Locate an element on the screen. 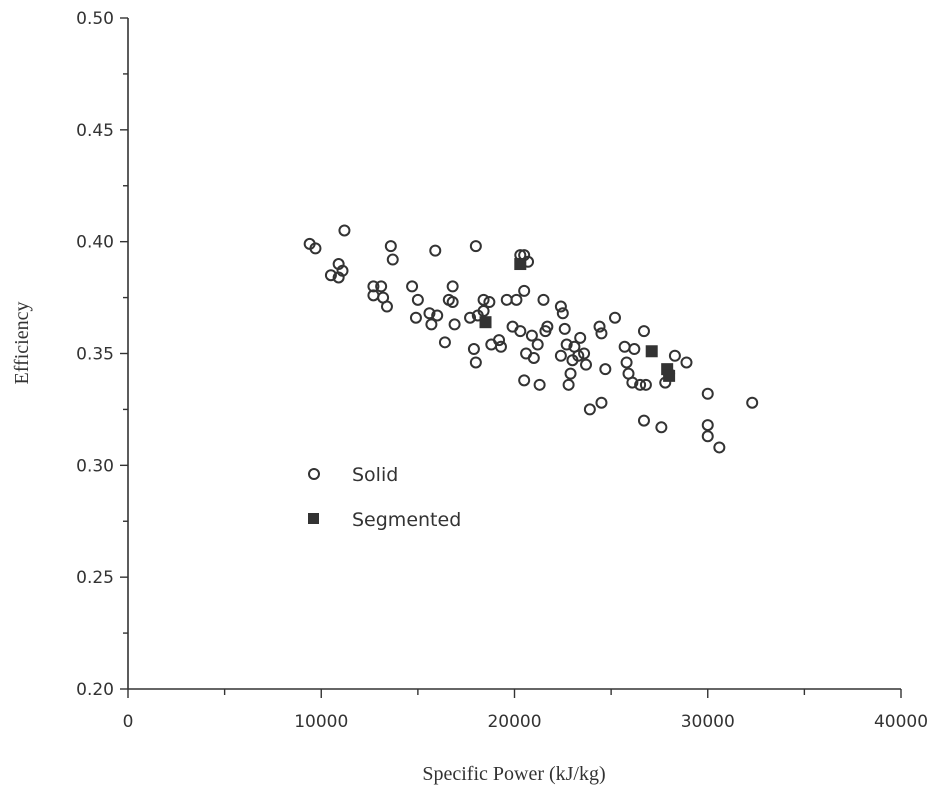 The image size is (945, 788). legend-solid-label: Solid is located at coordinates (375, 475).